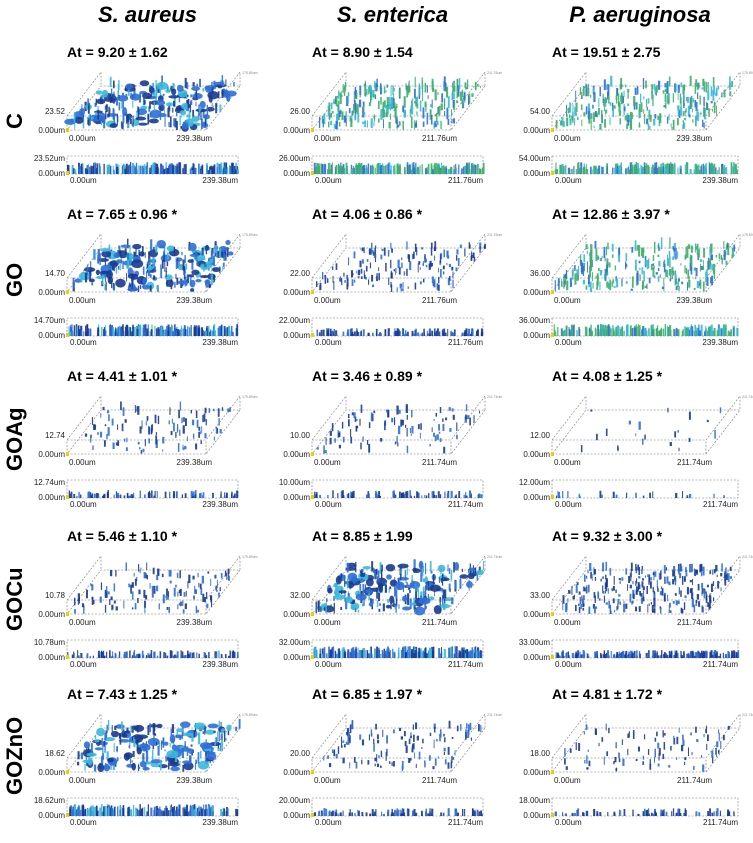 The height and width of the screenshot is (843, 753). What do you see at coordinates (534, 642) in the screenshot?
I see `side-z-label: 33.00um` at bounding box center [534, 642].